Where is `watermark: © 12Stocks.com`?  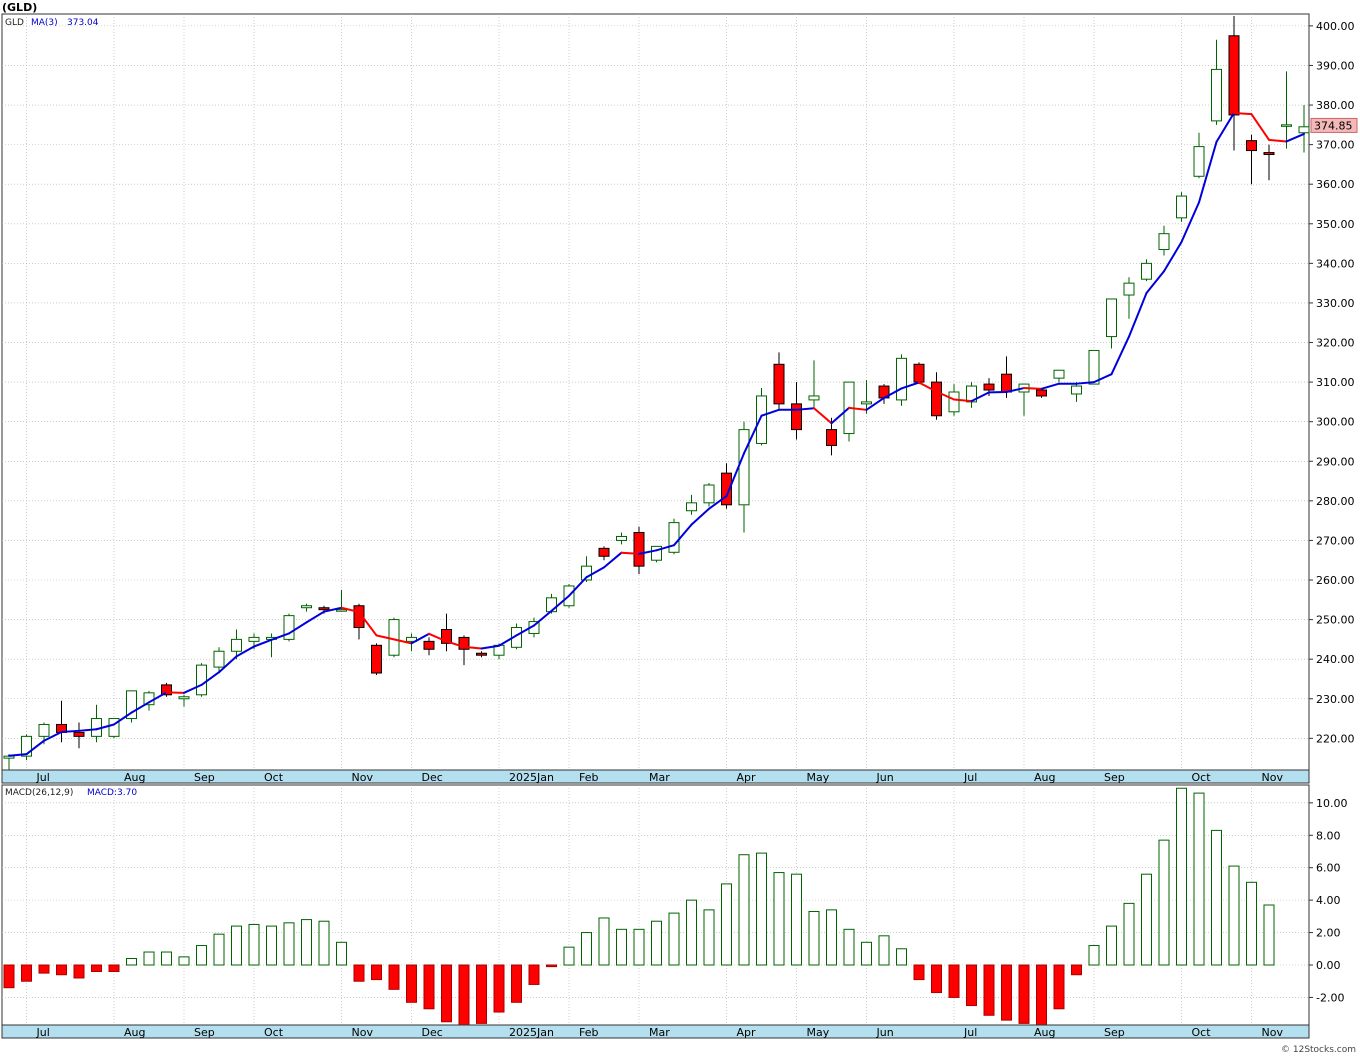 watermark: © 12Stocks.com is located at coordinates (1318, 1050).